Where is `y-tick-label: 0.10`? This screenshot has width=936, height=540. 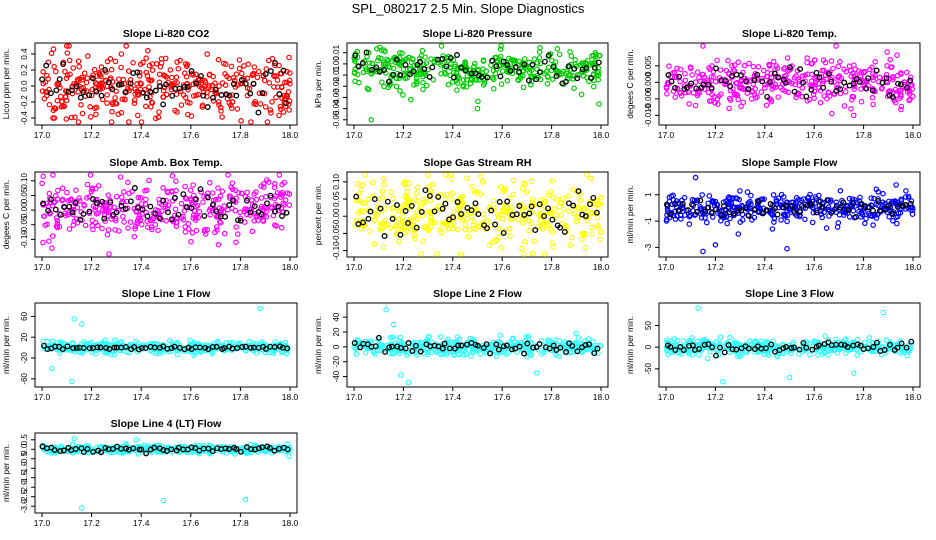
y-tick-label: 0.10 is located at coordinates (24, 181).